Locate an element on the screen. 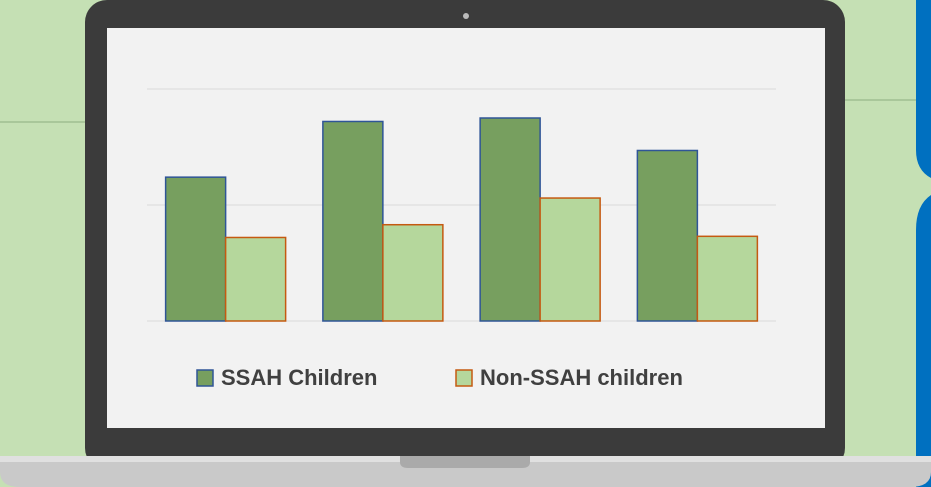  legend-label: SSAH Children is located at coordinates (299, 377).